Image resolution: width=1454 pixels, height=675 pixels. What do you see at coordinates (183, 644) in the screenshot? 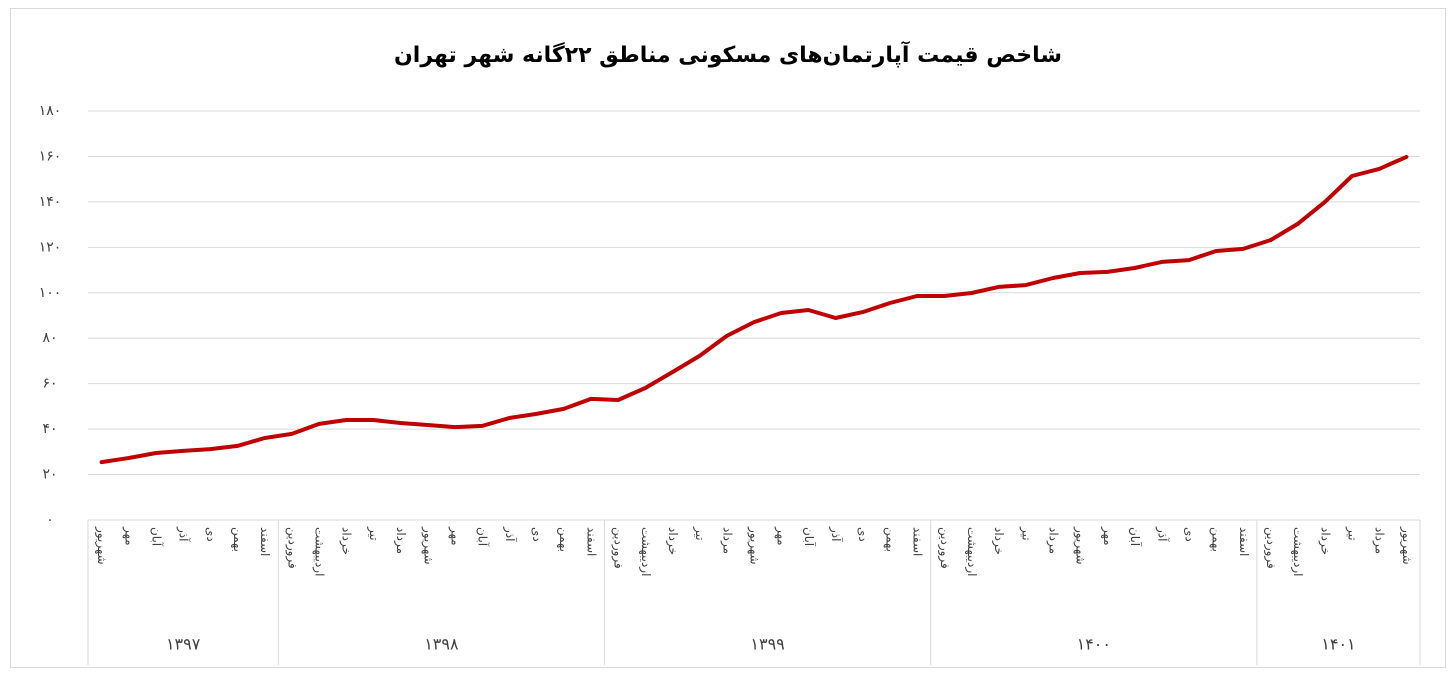
I see `group-label: ۱۳۹۷` at bounding box center [183, 644].